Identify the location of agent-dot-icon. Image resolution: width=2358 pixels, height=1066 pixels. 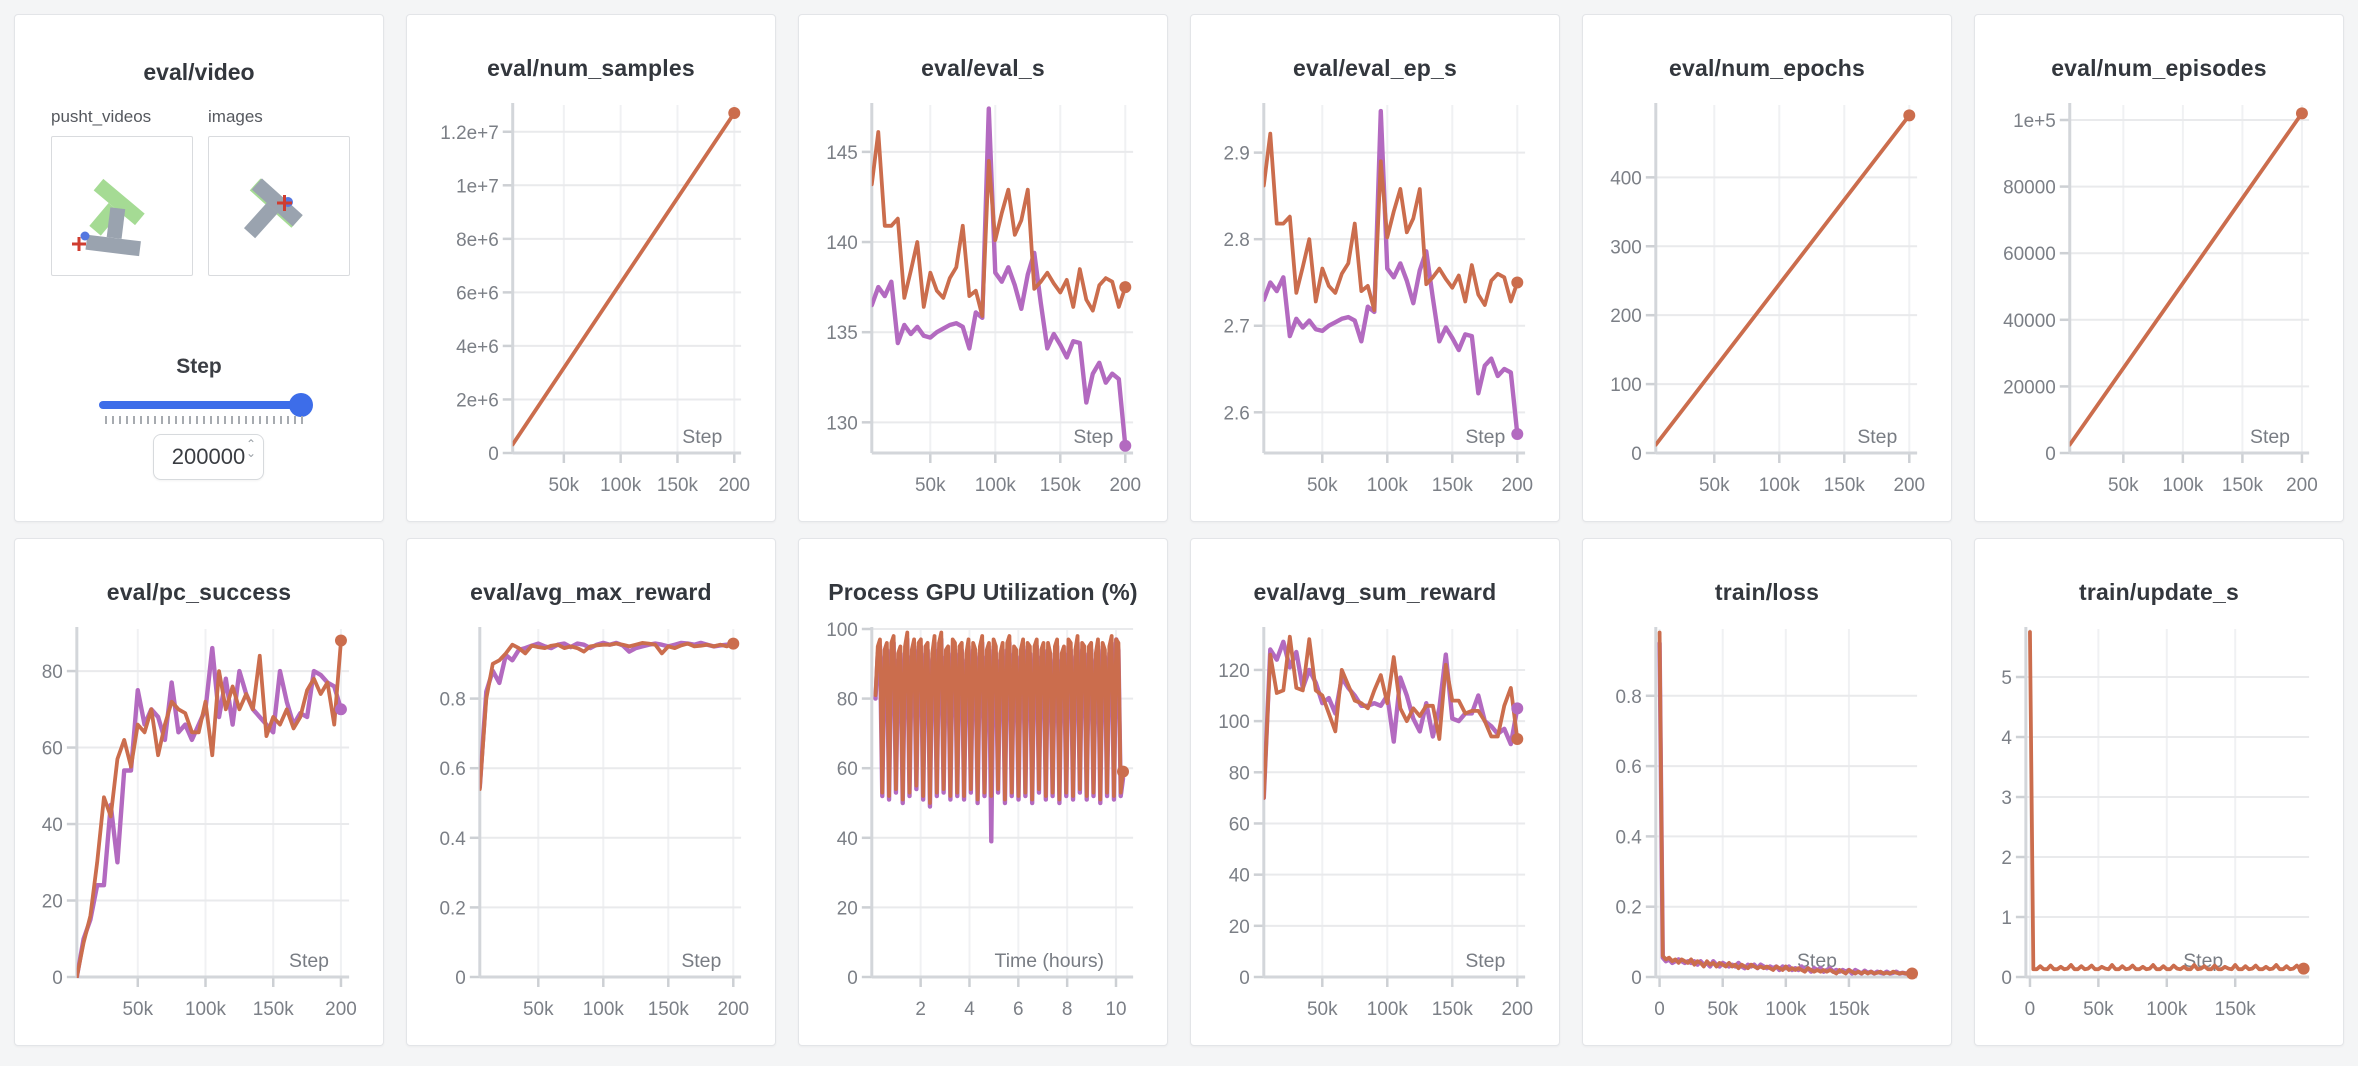
(85, 236).